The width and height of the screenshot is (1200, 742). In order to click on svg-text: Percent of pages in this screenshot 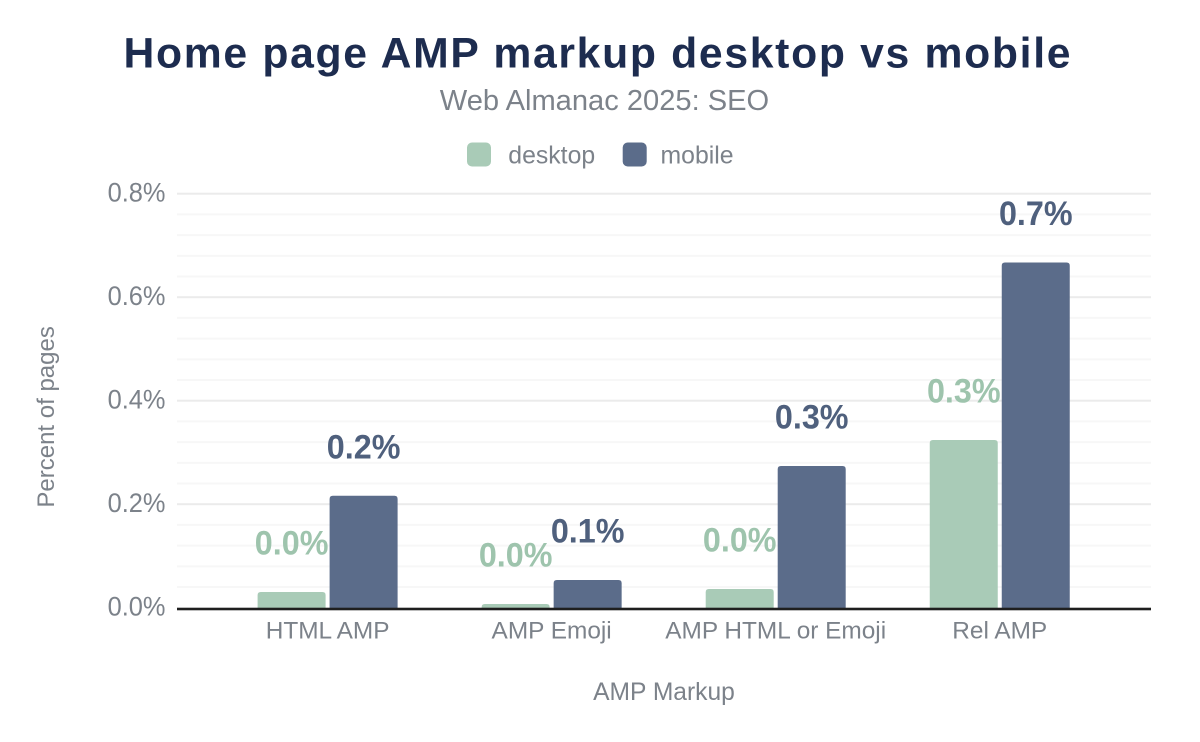, I will do `click(46, 416)`.